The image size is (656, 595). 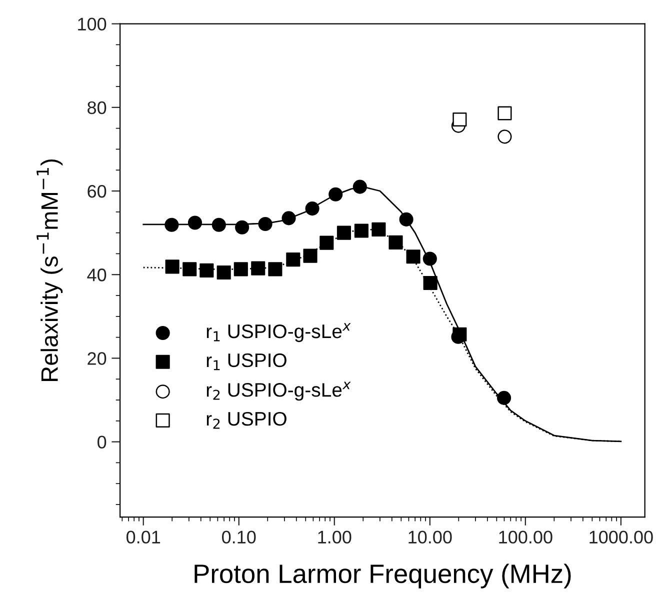 What do you see at coordinates (246, 420) in the screenshot?
I see `legend-label: r$_{2}$ USPIO` at bounding box center [246, 420].